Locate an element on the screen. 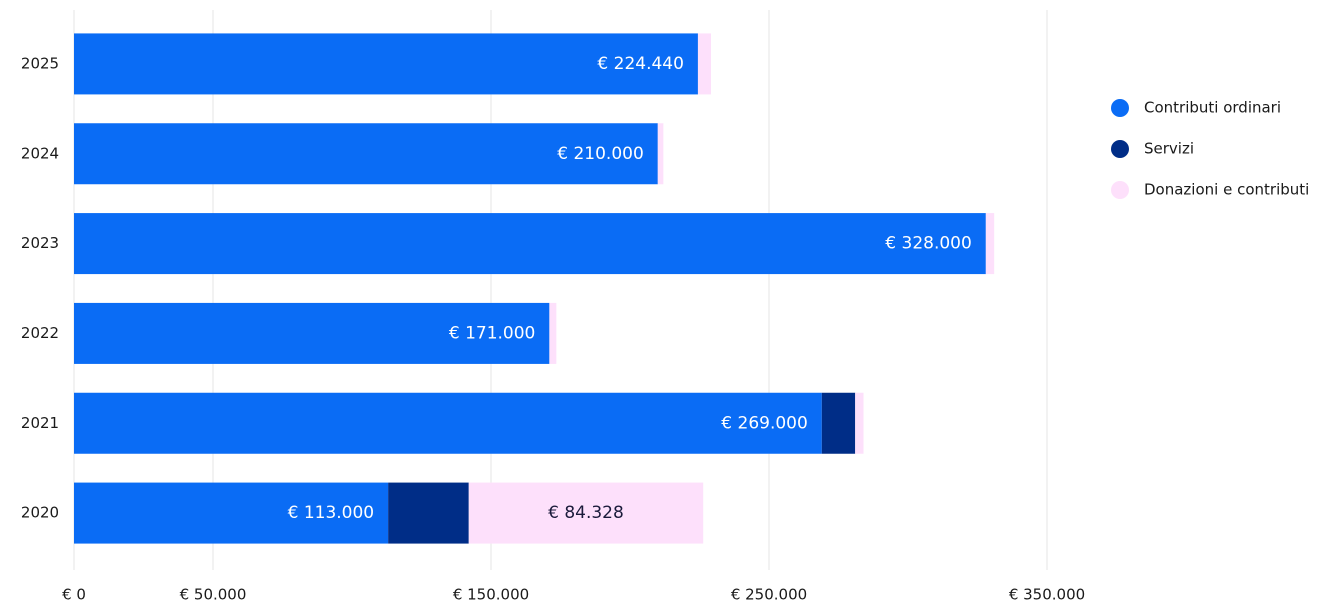 The width and height of the screenshot is (1330, 603). value-label: € 210.000 is located at coordinates (600, 154).